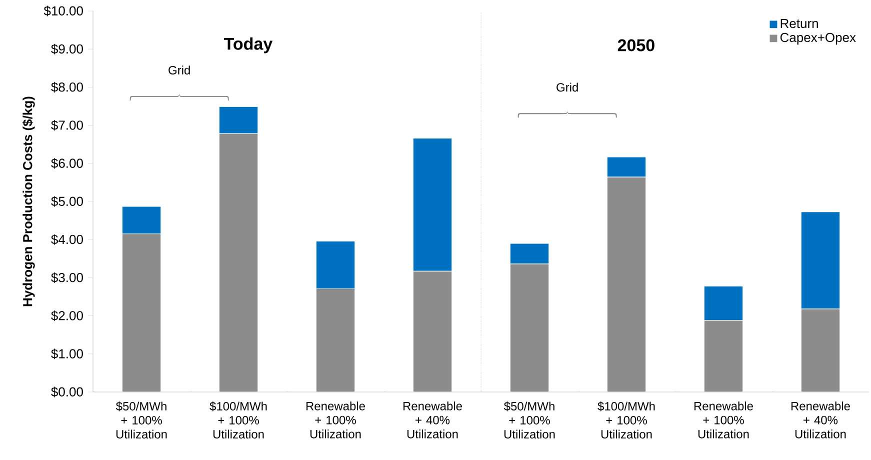 This screenshot has height=460, width=871. I want to click on y-tick-label: $4.00, so click(67, 239).